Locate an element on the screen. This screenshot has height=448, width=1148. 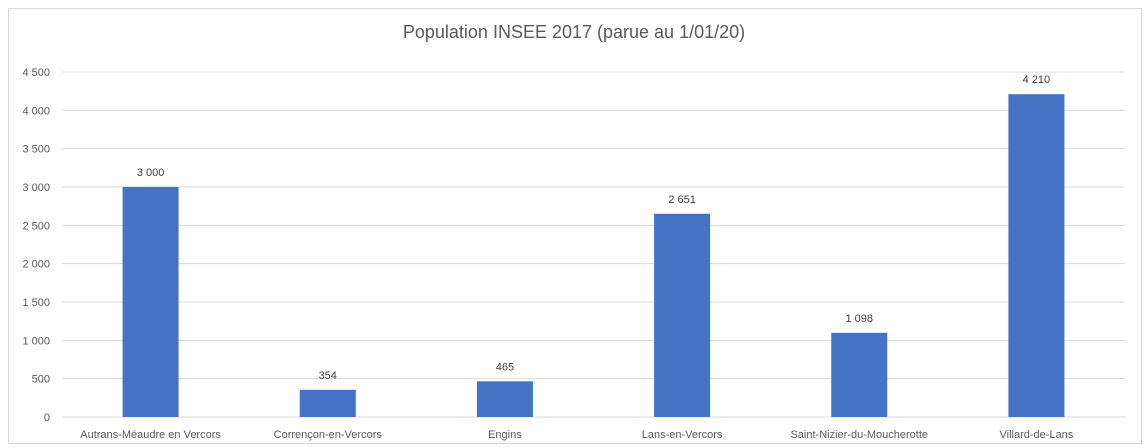
x-category-label: Engins is located at coordinates (505, 435).